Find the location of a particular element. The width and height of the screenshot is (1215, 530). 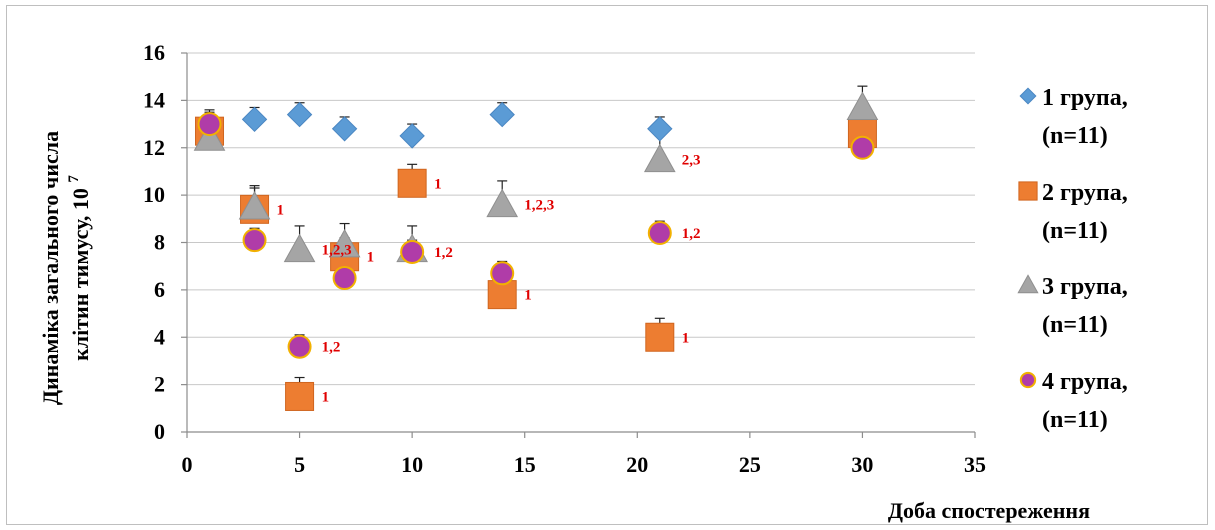

annotation-series2-4: 1 is located at coordinates (371, 258).